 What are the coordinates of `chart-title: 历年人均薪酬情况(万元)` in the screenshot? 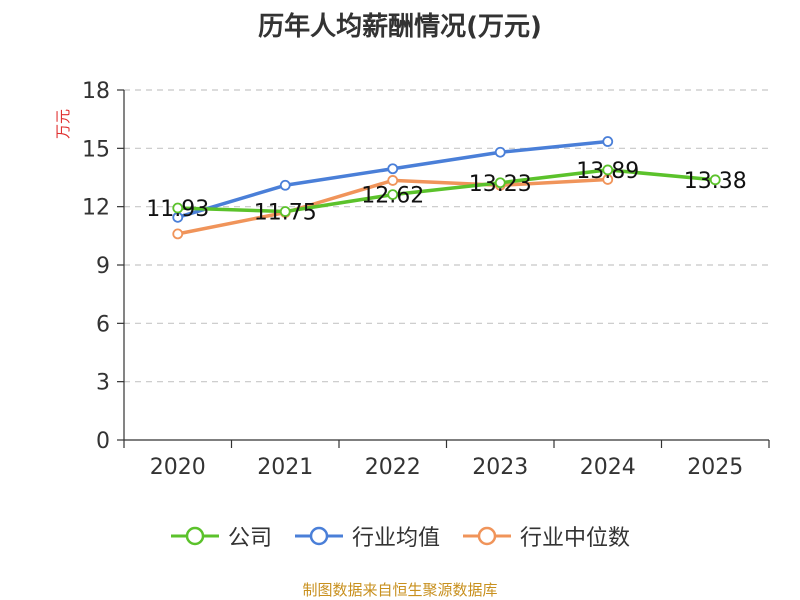 It's located at (400, 27).